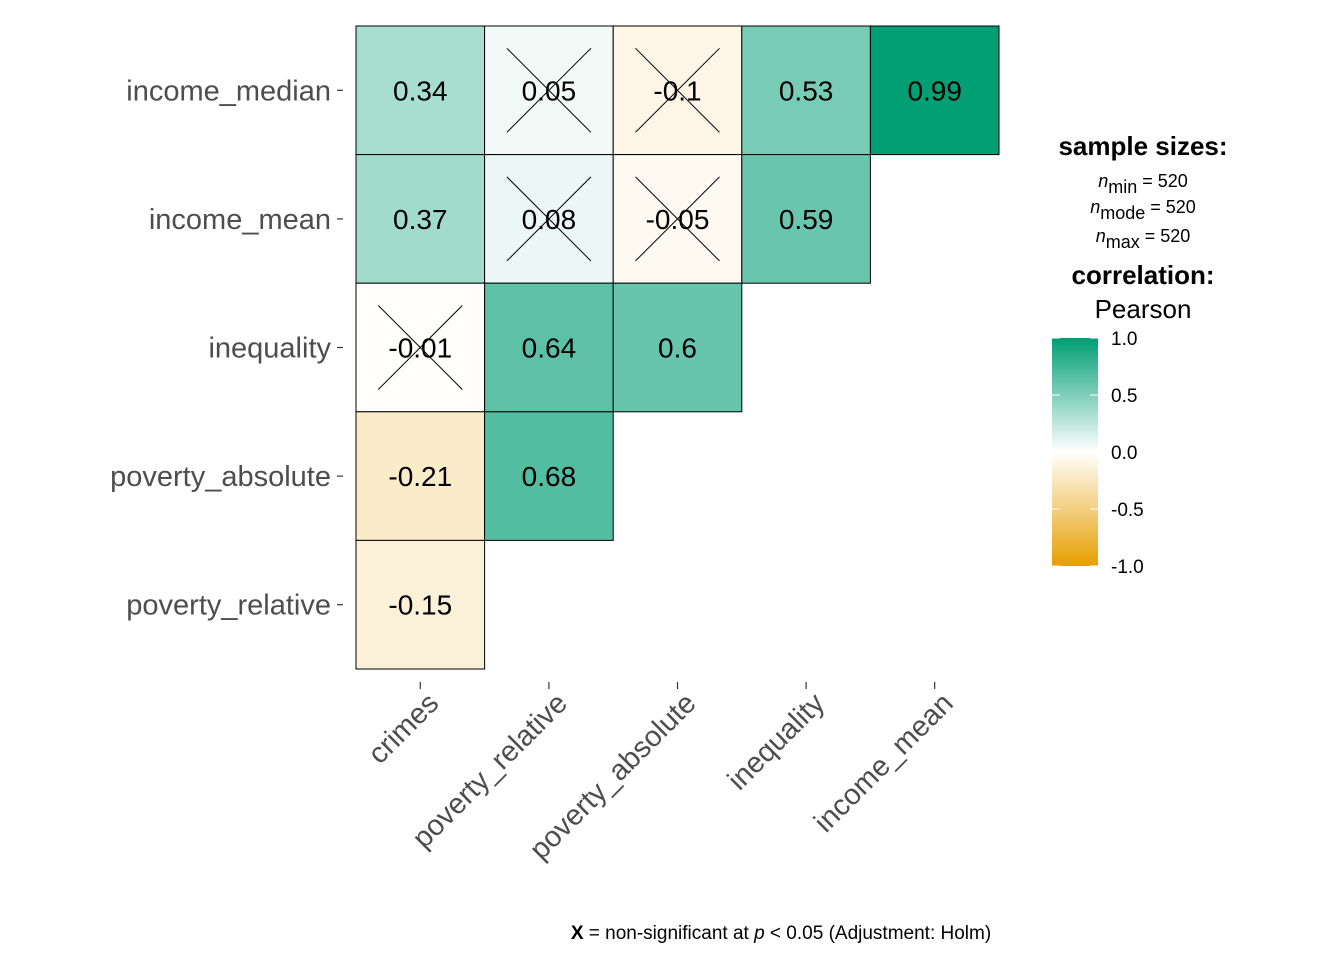  What do you see at coordinates (1143, 184) in the screenshot?
I see `legend-n-min: nmin = 520` at bounding box center [1143, 184].